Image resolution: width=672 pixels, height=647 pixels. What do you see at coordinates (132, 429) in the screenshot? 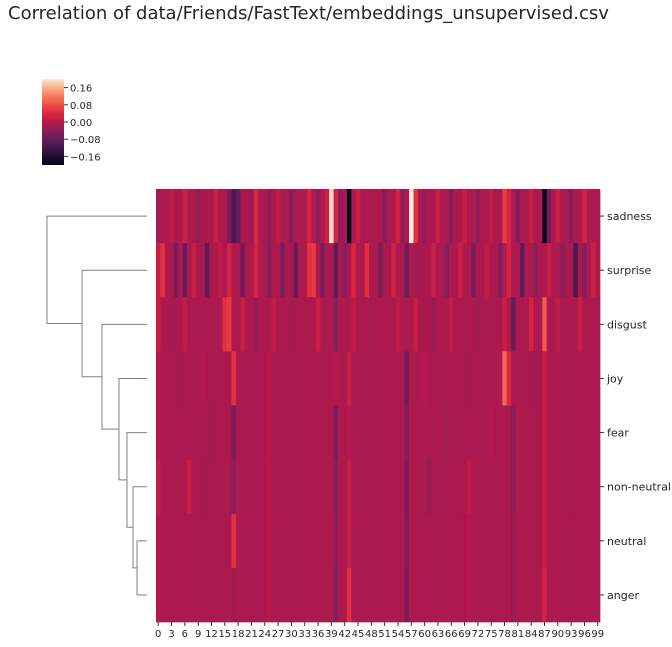
I see `dendrogram-link` at bounding box center [132, 429].